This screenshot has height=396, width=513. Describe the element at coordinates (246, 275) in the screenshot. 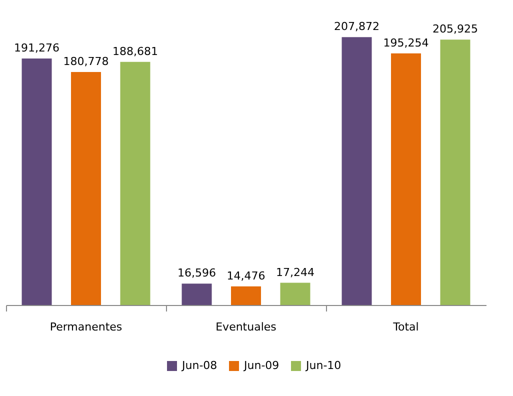

I see `data-label: 14,476` at that location.